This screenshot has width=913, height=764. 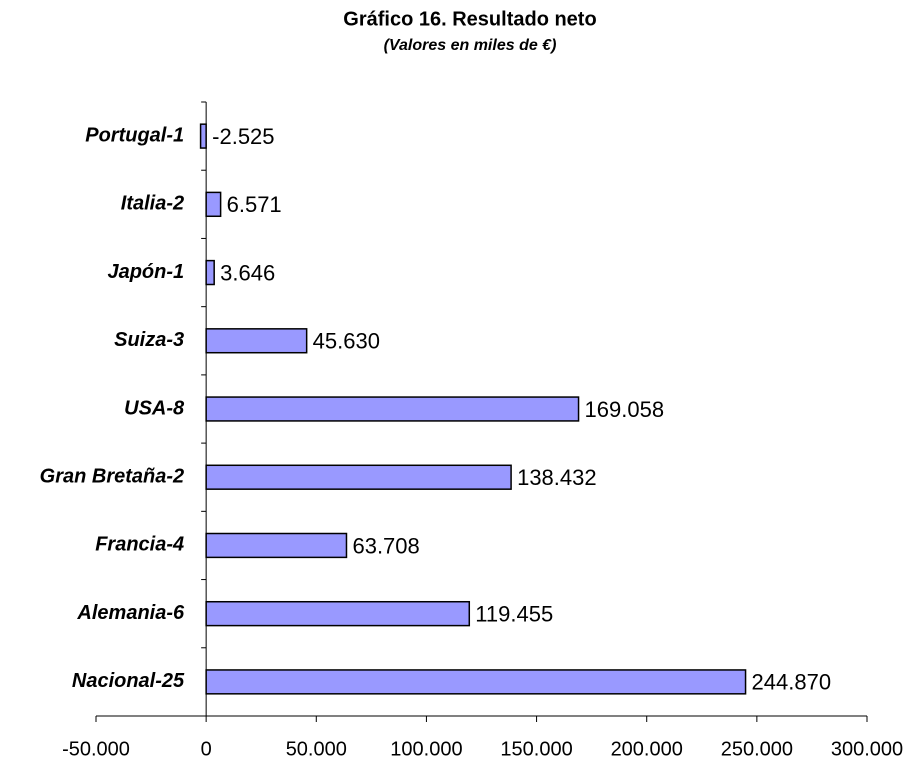 I want to click on value-label: 45.630, so click(x=346, y=341).